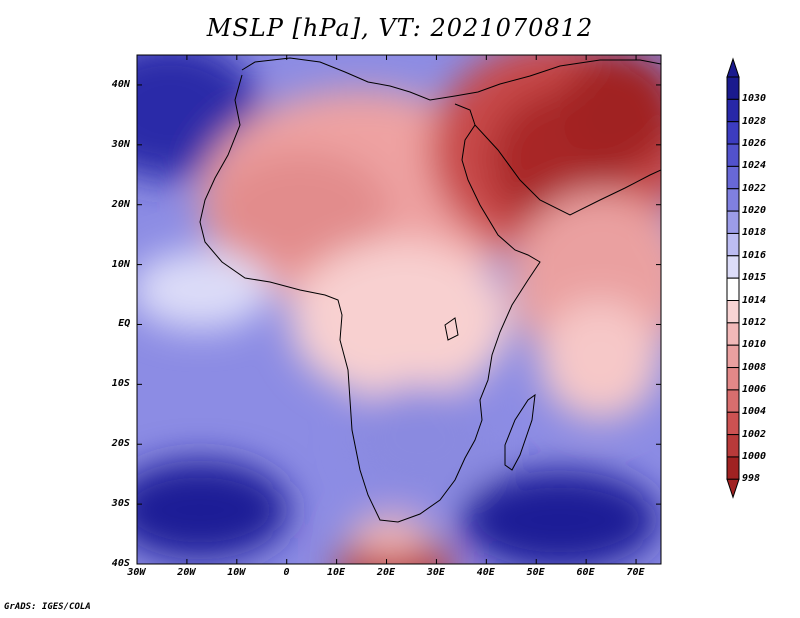 This screenshot has height=618, width=800. I want to click on x-tick-label: 0, so click(286, 572).